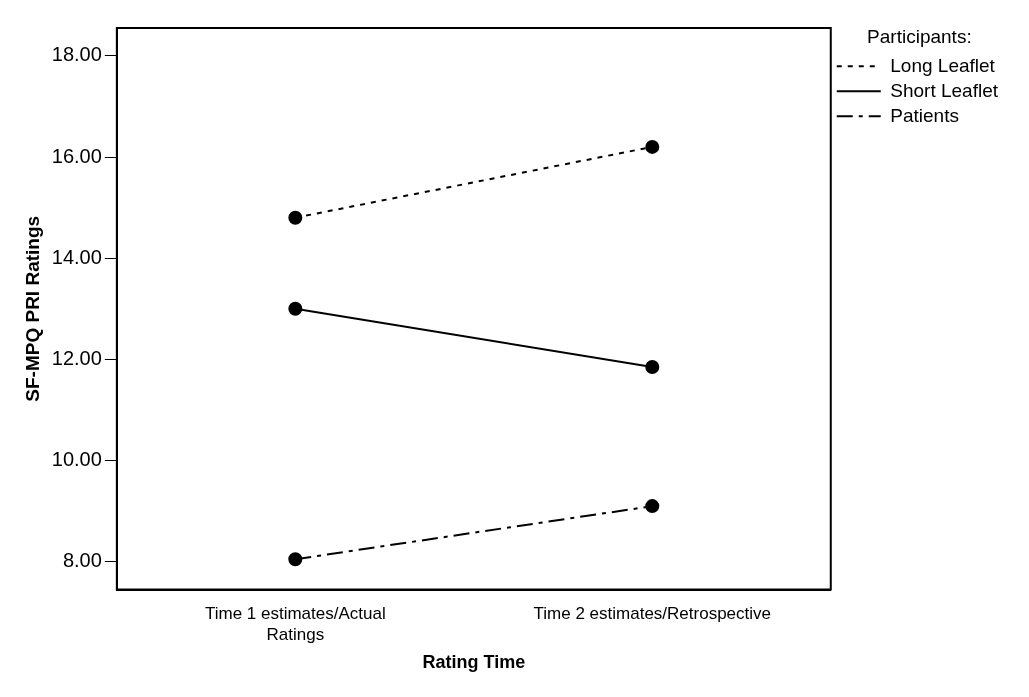 The width and height of the screenshot is (1029, 697). Describe the element at coordinates (32, 308) in the screenshot. I see `y-axis-title: SF-MPQ PRI Ratings` at that location.